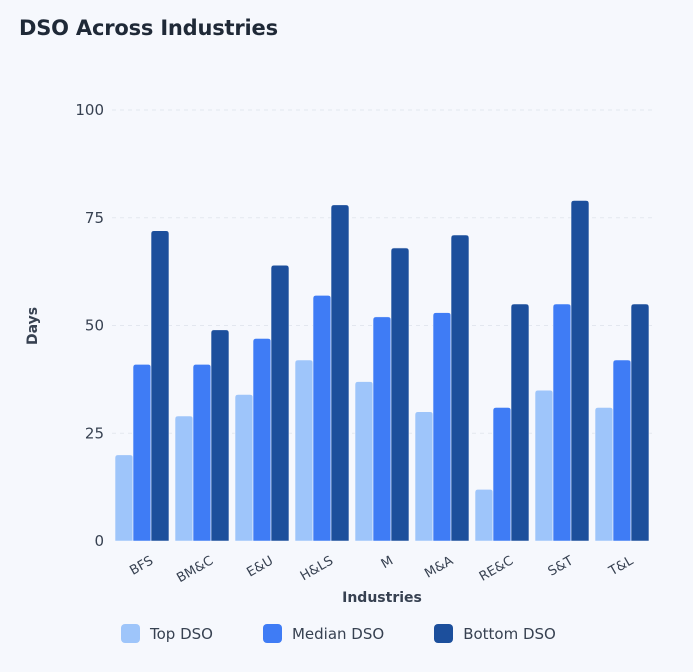 The width and height of the screenshot is (693, 672). I want to click on chart-title: DSO Across Industries, so click(148, 28).